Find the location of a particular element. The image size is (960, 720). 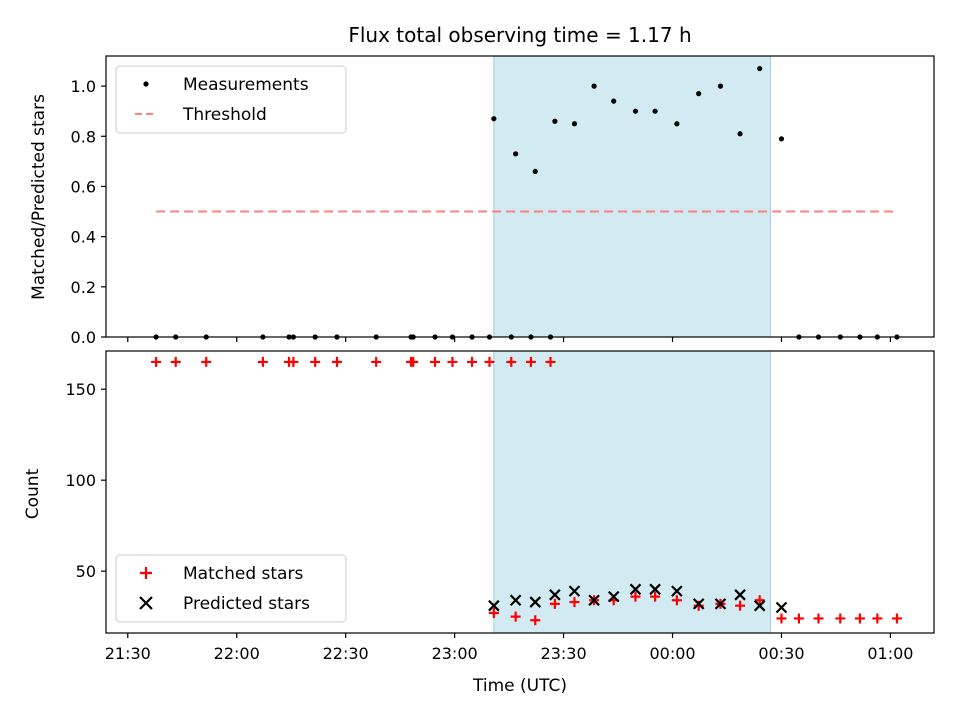

ratio-y-tick-label-0: 0.0 is located at coordinates (83, 337).